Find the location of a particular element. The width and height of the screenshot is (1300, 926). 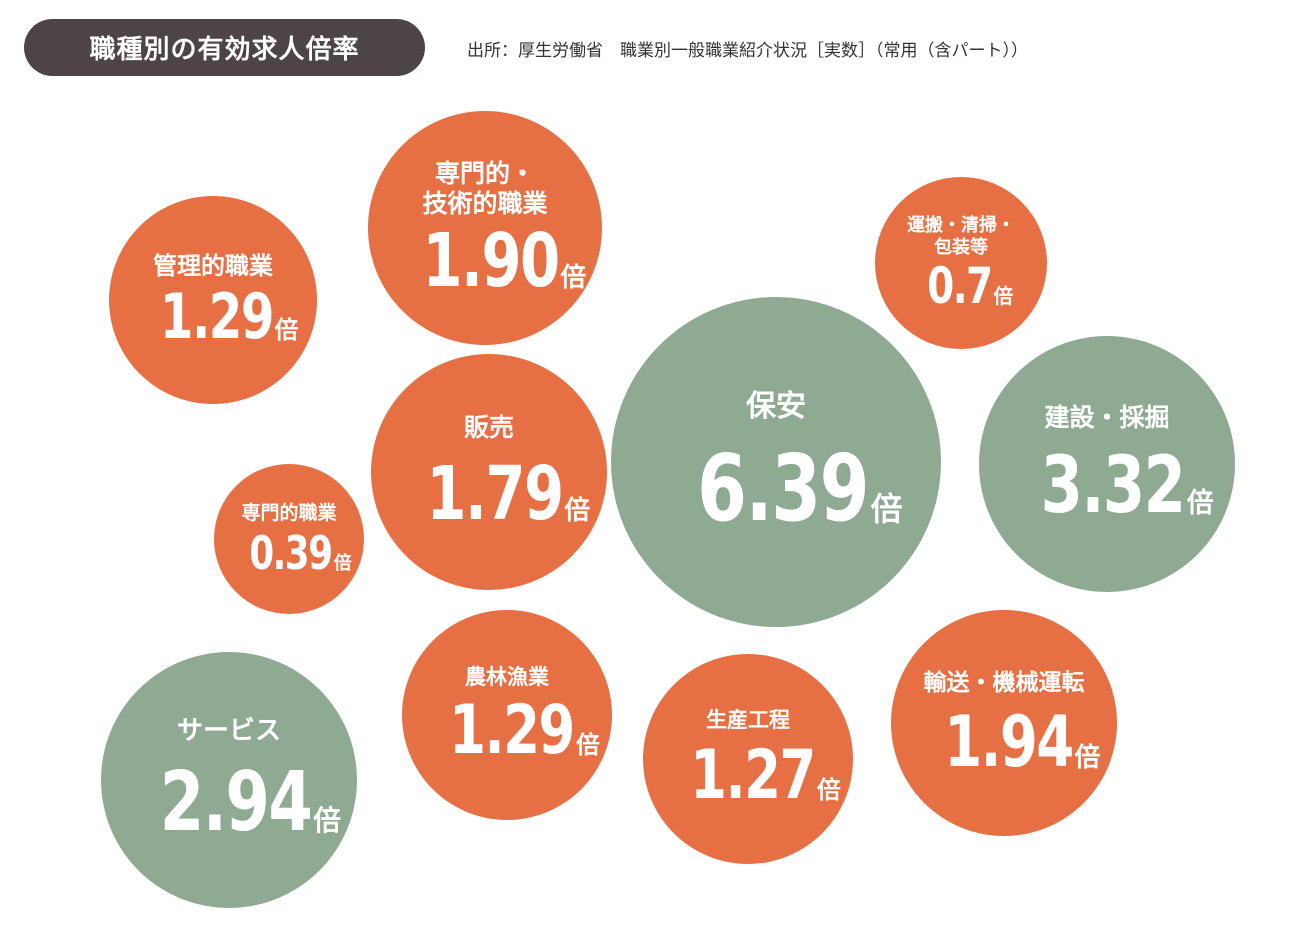

bubble-value-row: 1.79 倍 is located at coordinates (489, 494).